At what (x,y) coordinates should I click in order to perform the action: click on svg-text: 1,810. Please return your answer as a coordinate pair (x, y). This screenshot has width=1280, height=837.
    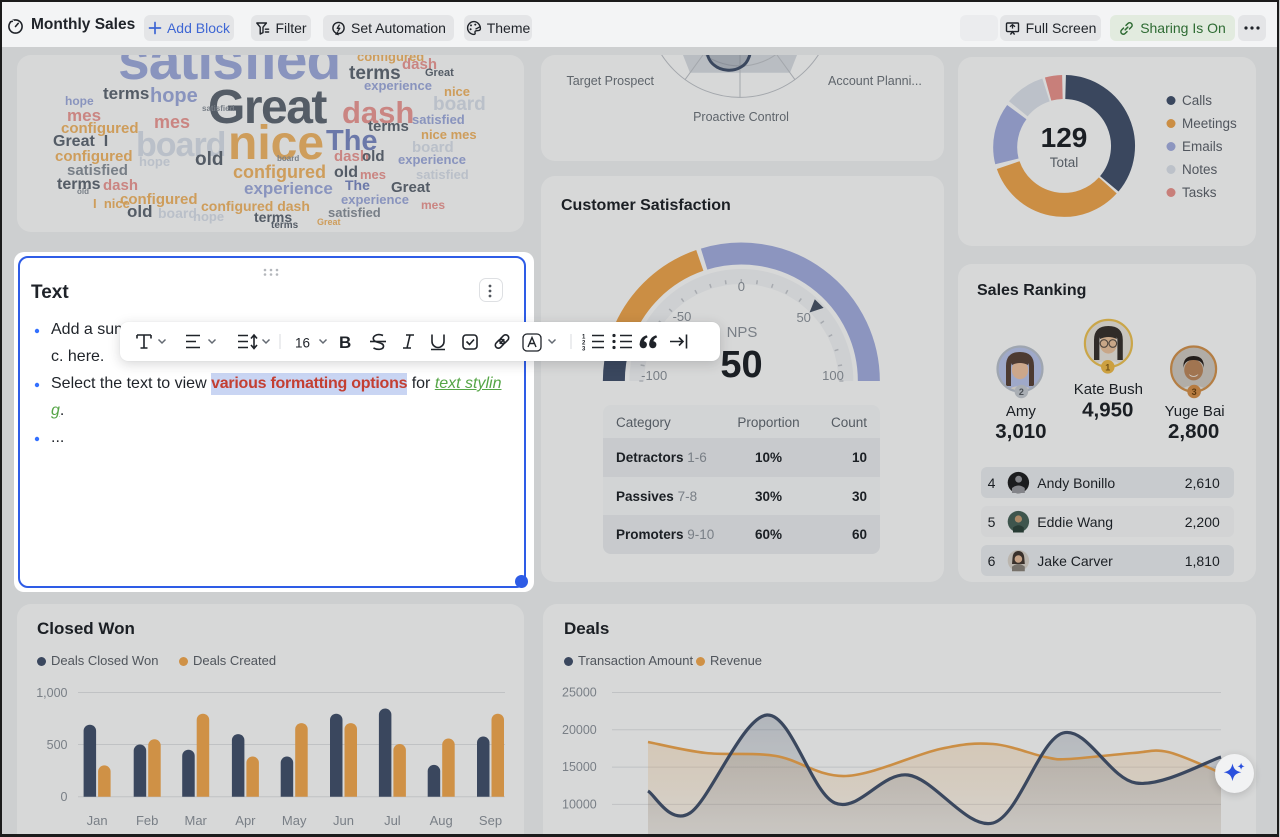
    Looking at the image, I should click on (1202, 561).